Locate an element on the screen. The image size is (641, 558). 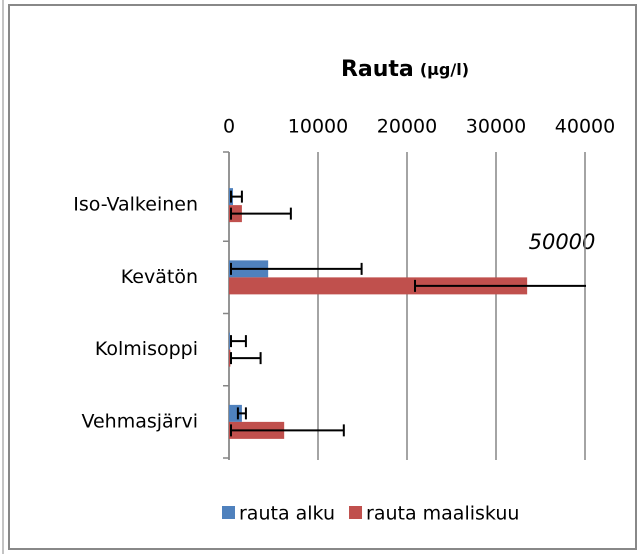
title-unit: (µg/l) is located at coordinates (444, 69).